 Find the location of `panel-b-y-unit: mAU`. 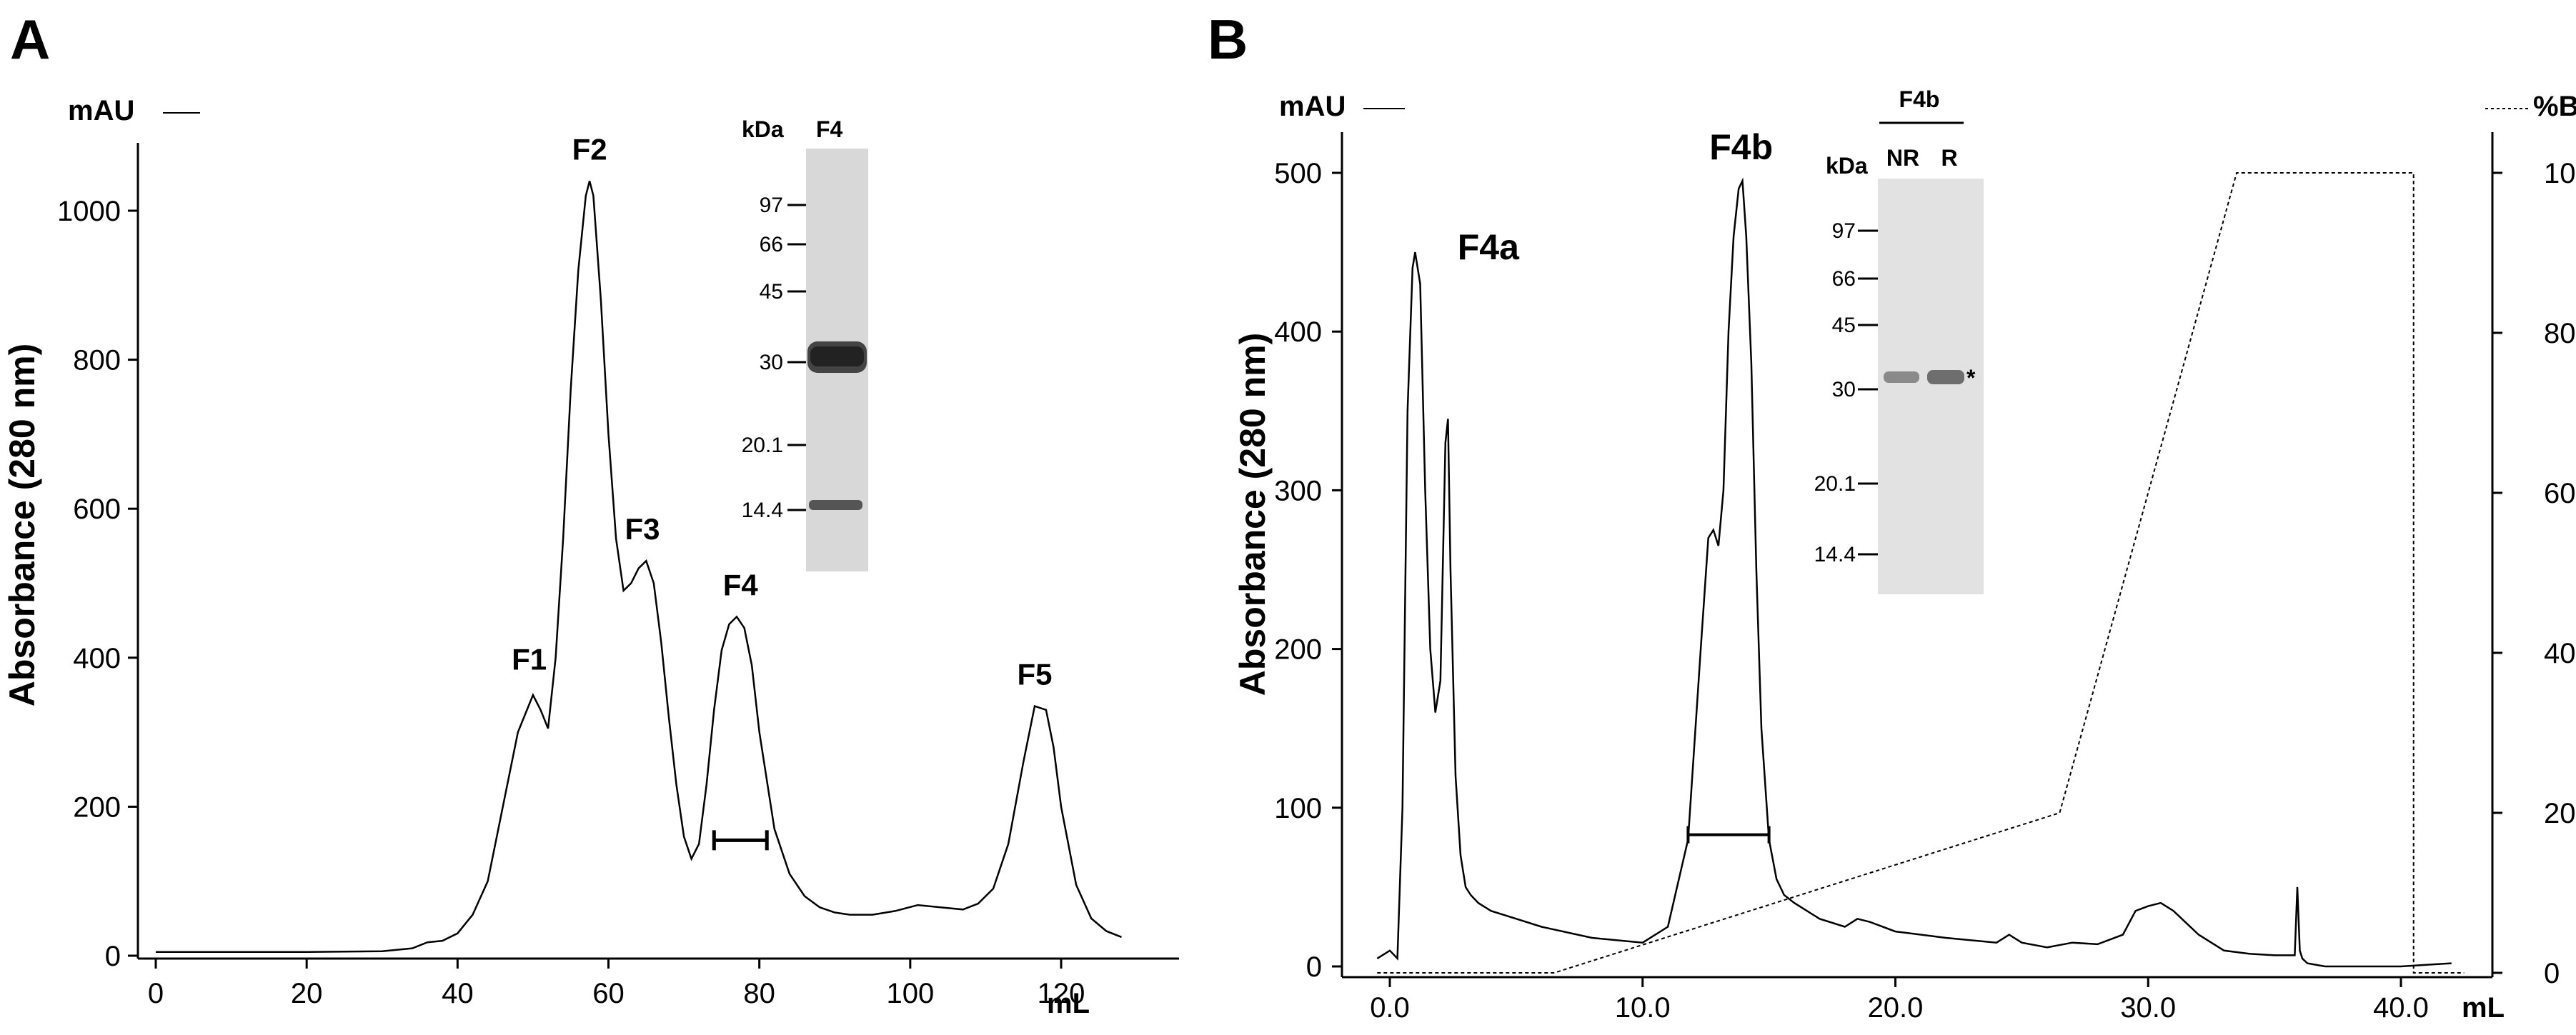

panel-b-y-unit: mAU is located at coordinates (1312, 106).